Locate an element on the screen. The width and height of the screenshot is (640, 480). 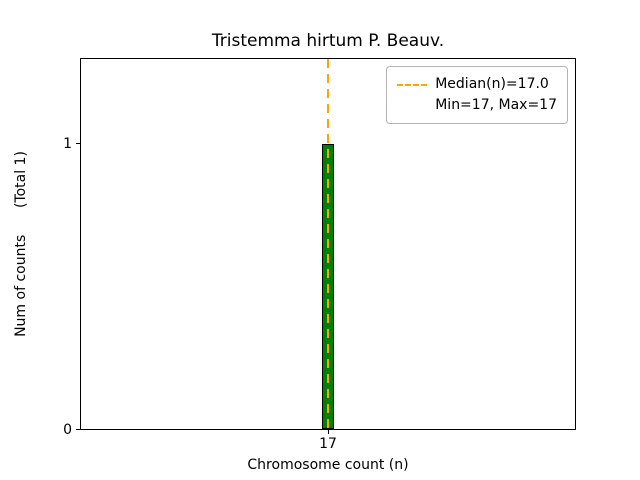
y-axis-label: Num of counts (Total 1) is located at coordinates (21, 244).